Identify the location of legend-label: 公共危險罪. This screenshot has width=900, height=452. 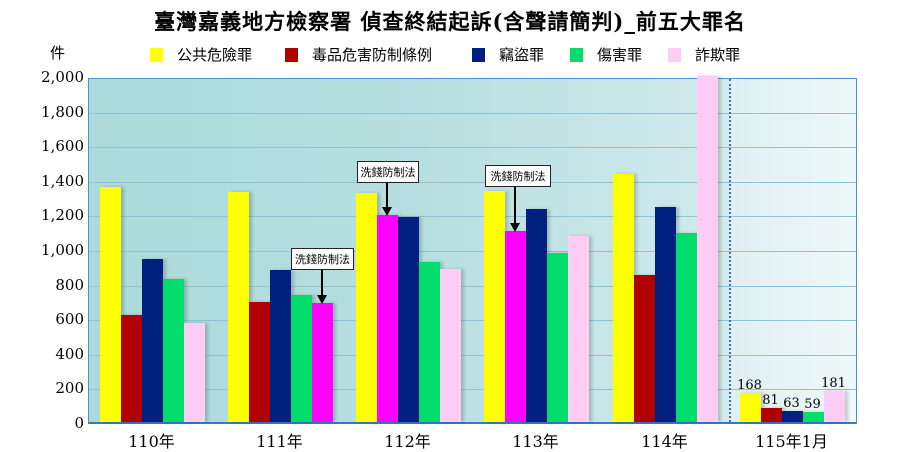
(215, 55).